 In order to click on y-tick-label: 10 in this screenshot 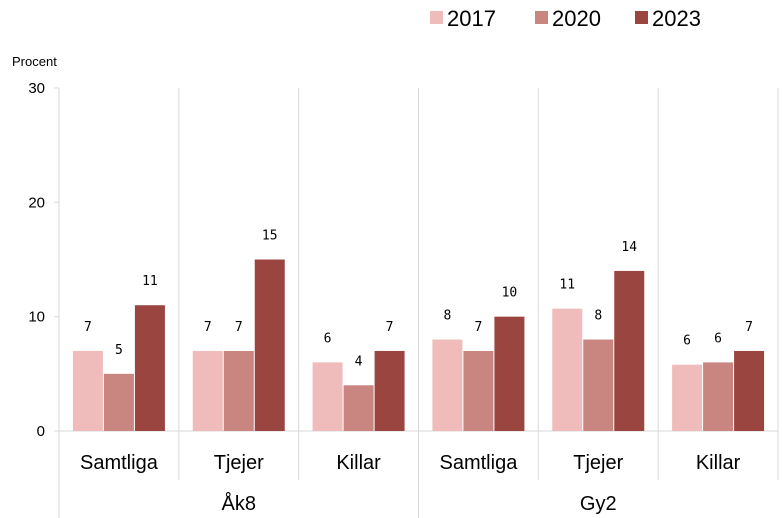, I will do `click(36, 317)`.